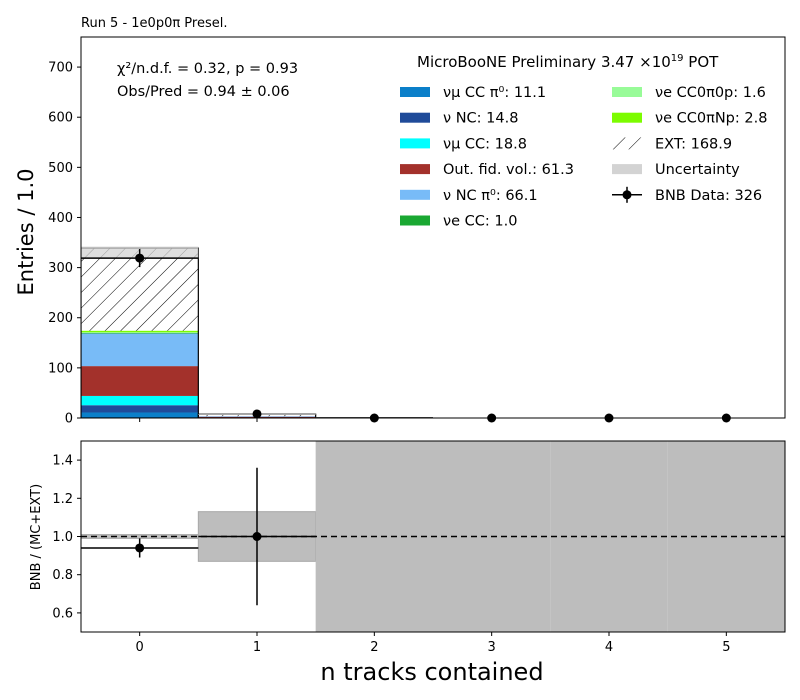 The width and height of the screenshot is (800, 700). Describe the element at coordinates (140, 400) in the screenshot. I see `bar--cc-bin-0` at that location.